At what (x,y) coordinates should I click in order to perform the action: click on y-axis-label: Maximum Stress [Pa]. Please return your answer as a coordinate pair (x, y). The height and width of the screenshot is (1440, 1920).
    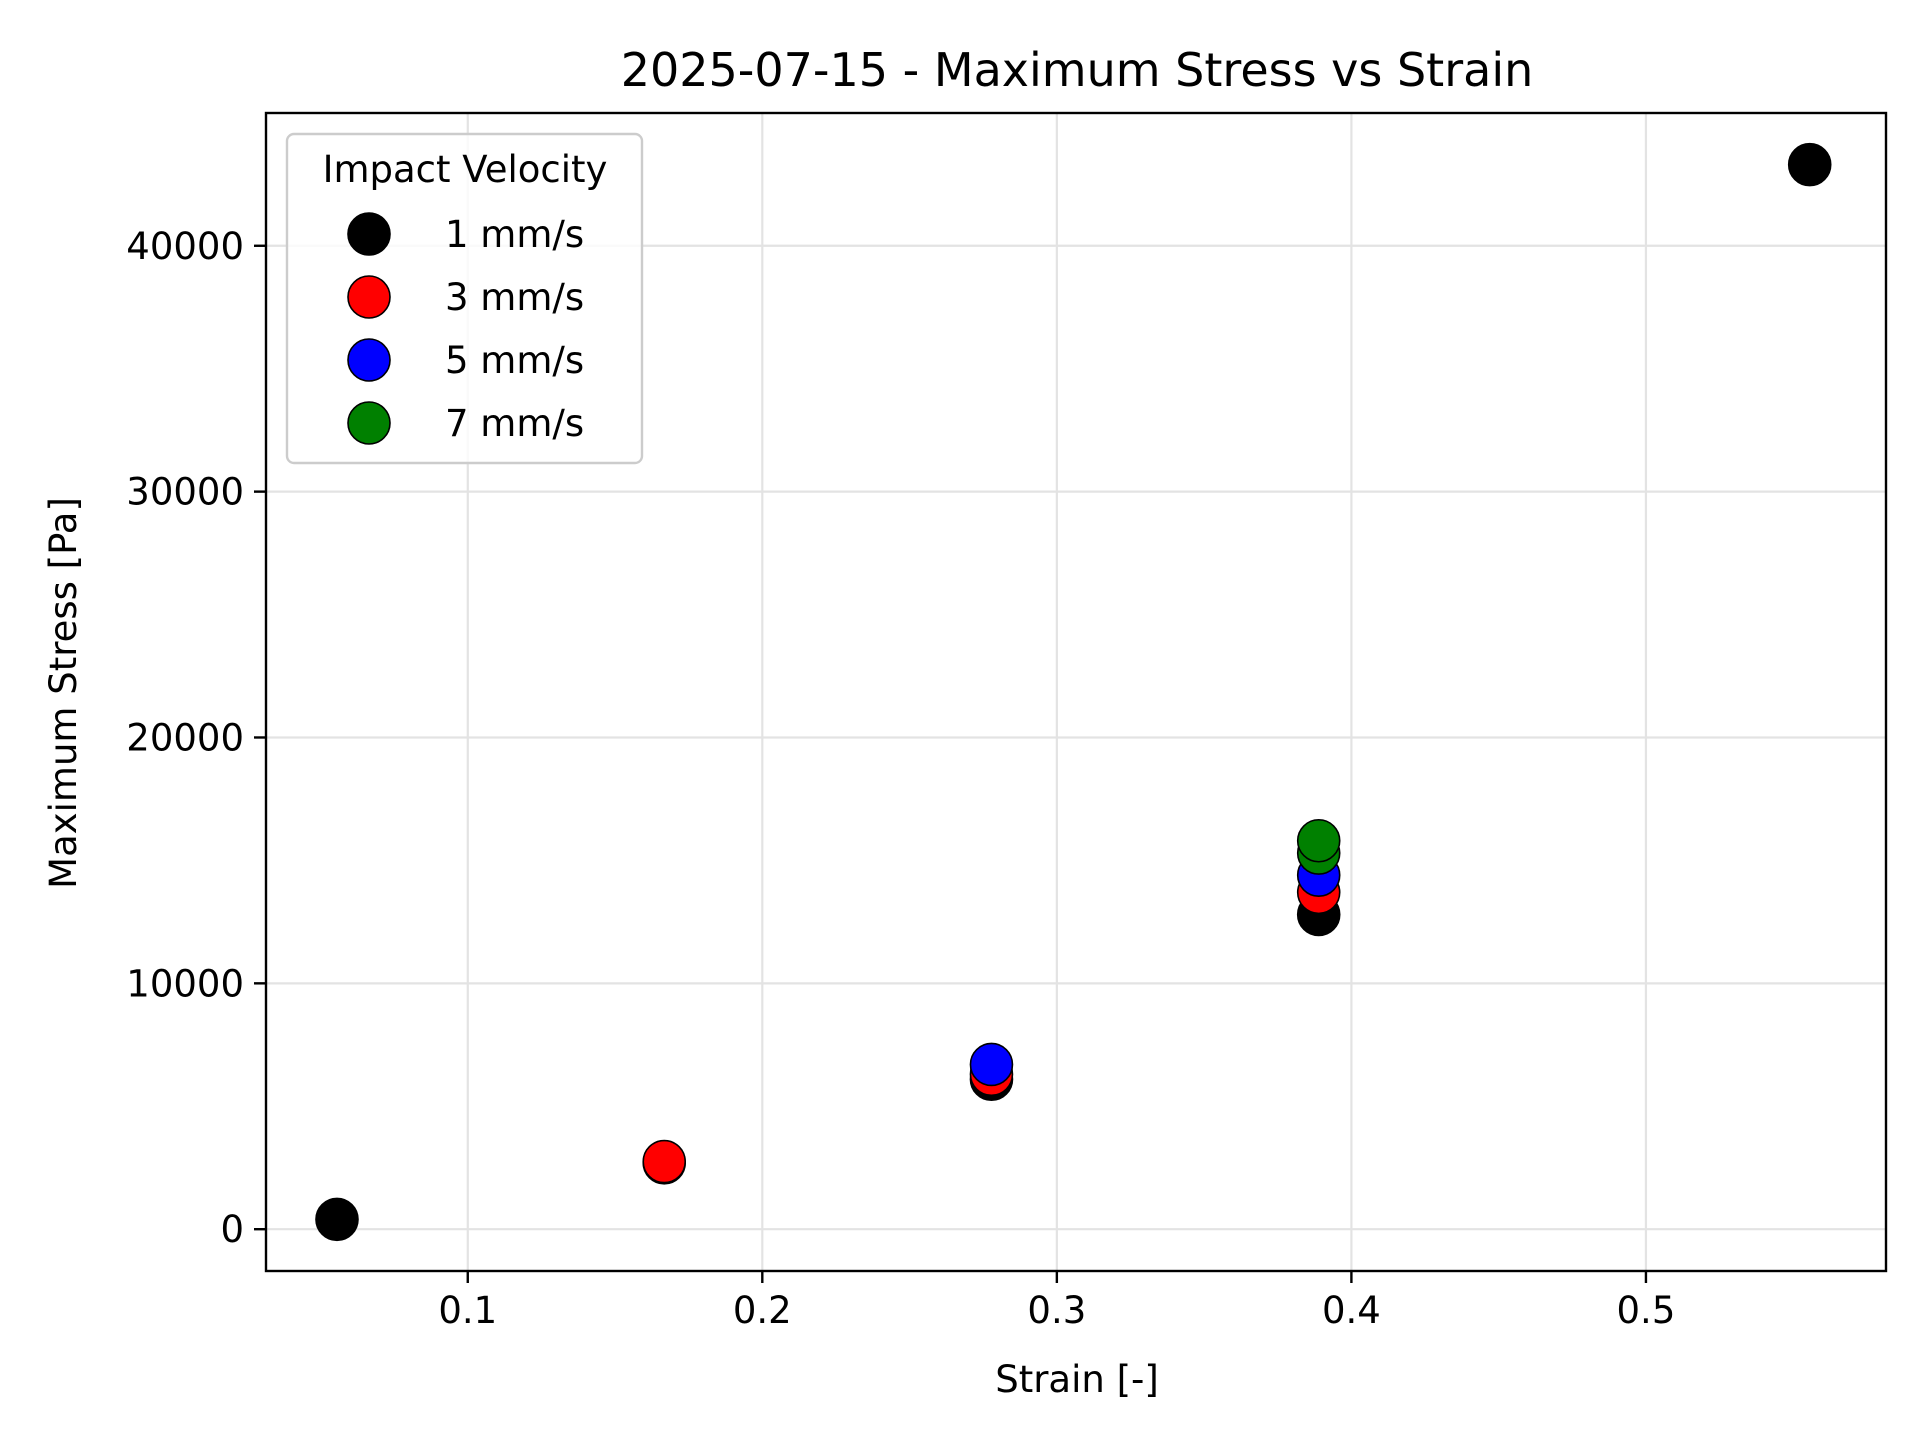
    Looking at the image, I should click on (63, 693).